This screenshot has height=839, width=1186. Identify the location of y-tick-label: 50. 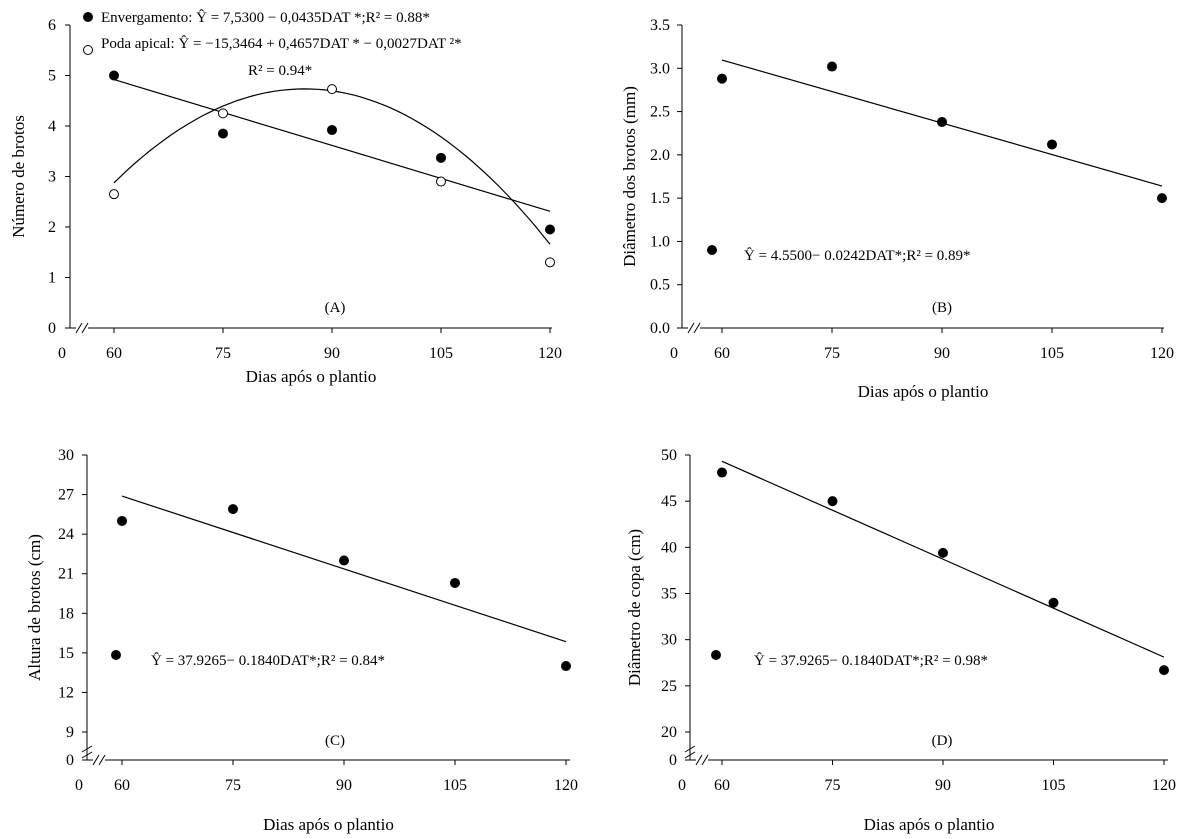
(669, 455).